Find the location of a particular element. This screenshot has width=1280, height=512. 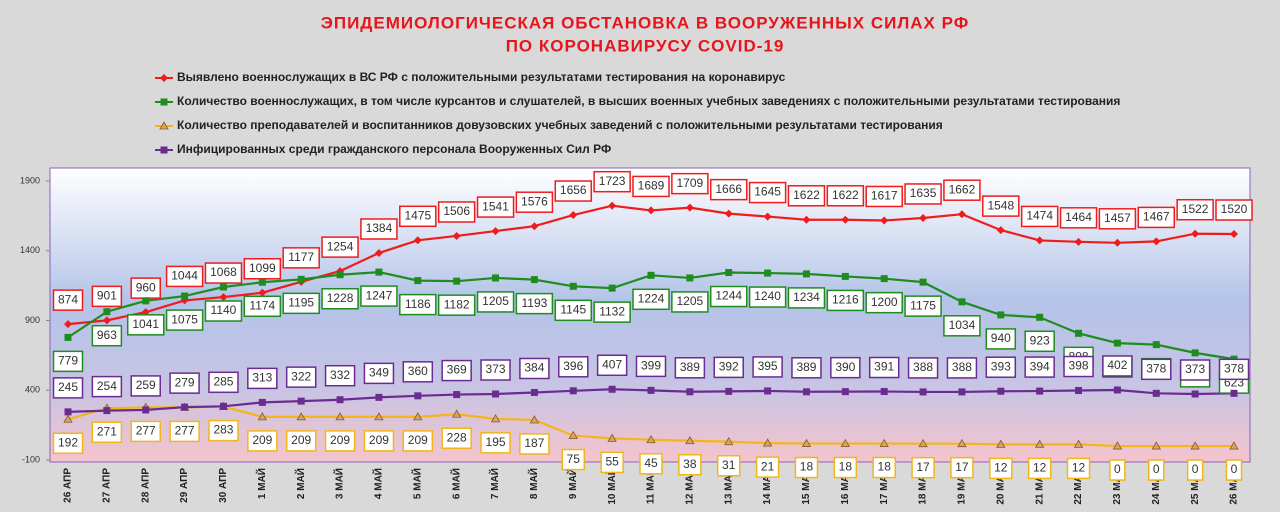

value-label: 1467 is located at coordinates (1156, 217).